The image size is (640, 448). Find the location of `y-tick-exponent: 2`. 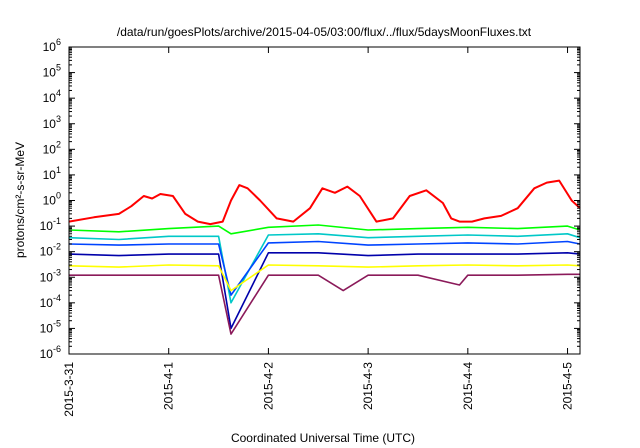

y-tick-exponent: 2 is located at coordinates (58, 144).